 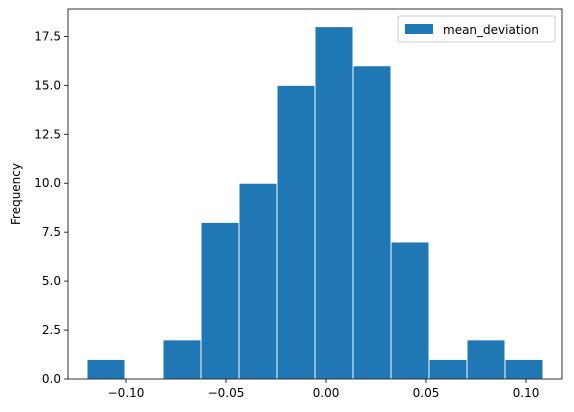 I want to click on x-tick-label: 0.05, so click(x=426, y=393).